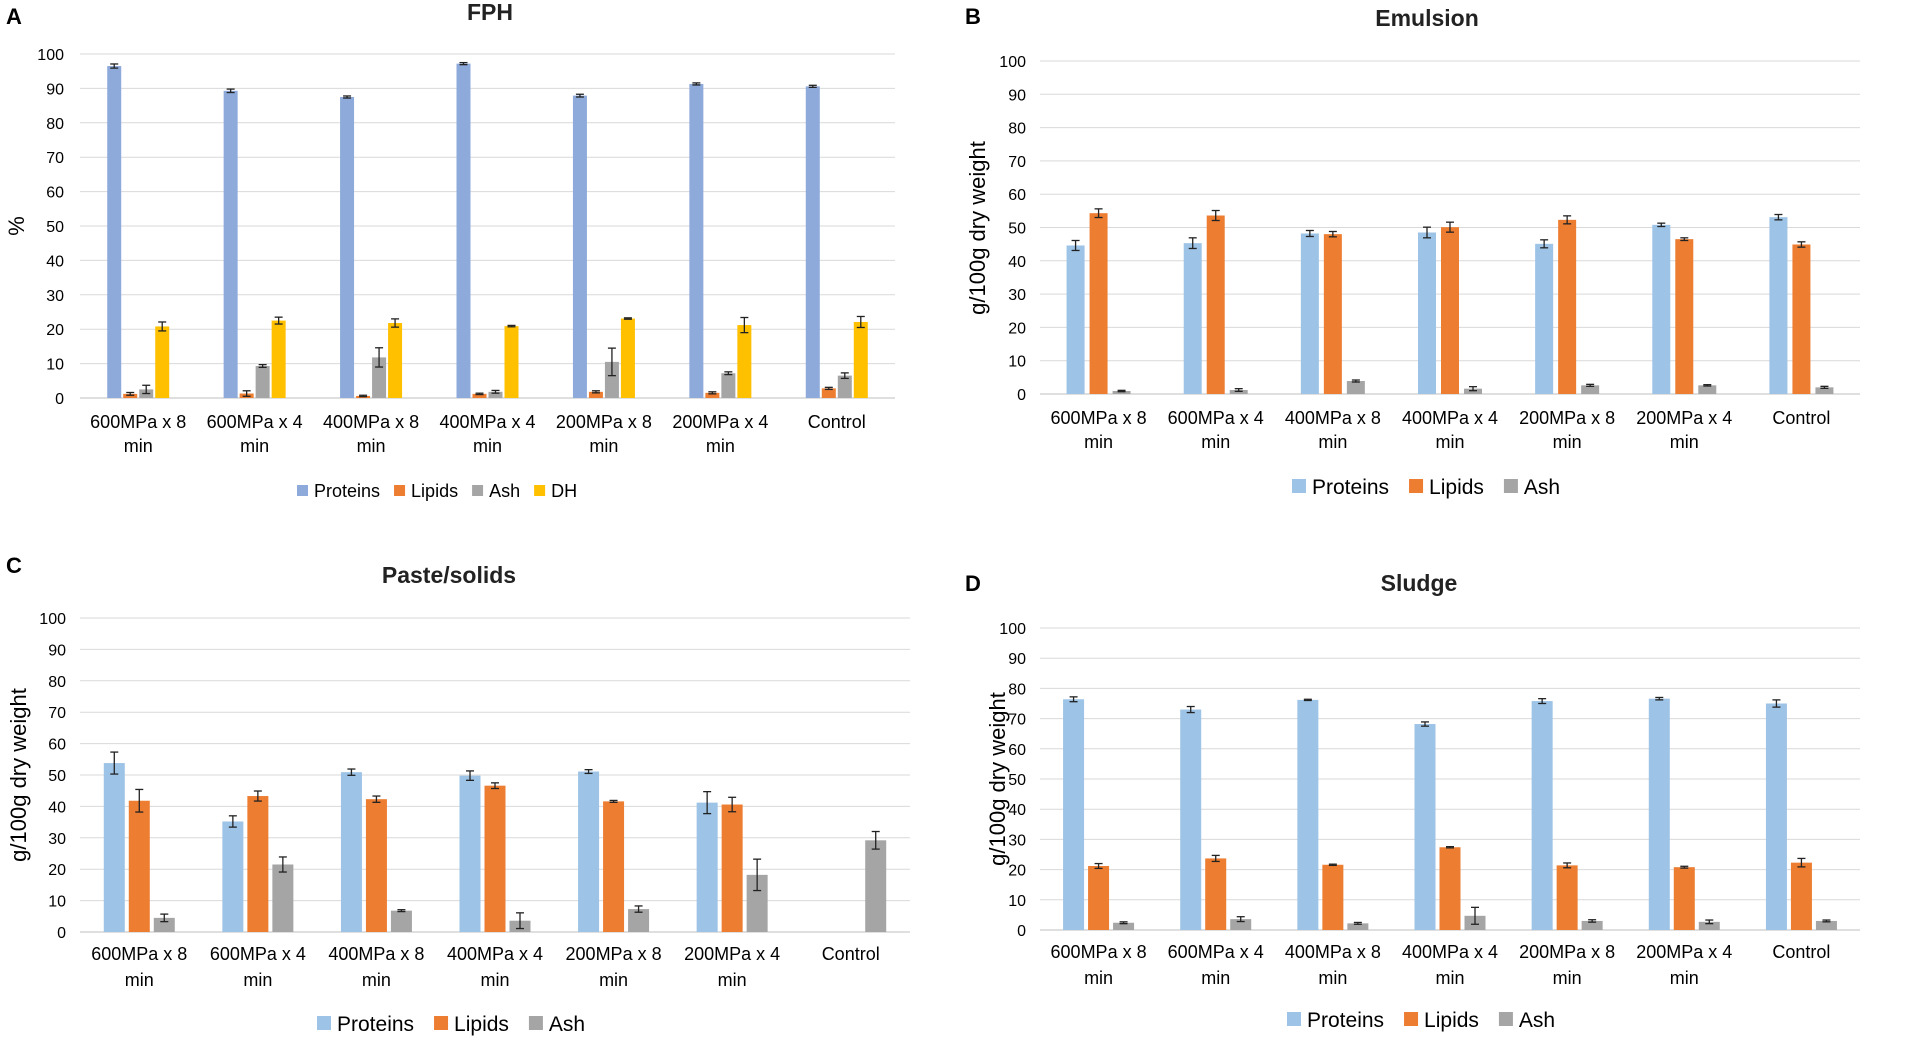 The height and width of the screenshot is (1046, 1907). What do you see at coordinates (1801, 244) in the screenshot?
I see `chart-b-error-bar-lipids` at bounding box center [1801, 244].